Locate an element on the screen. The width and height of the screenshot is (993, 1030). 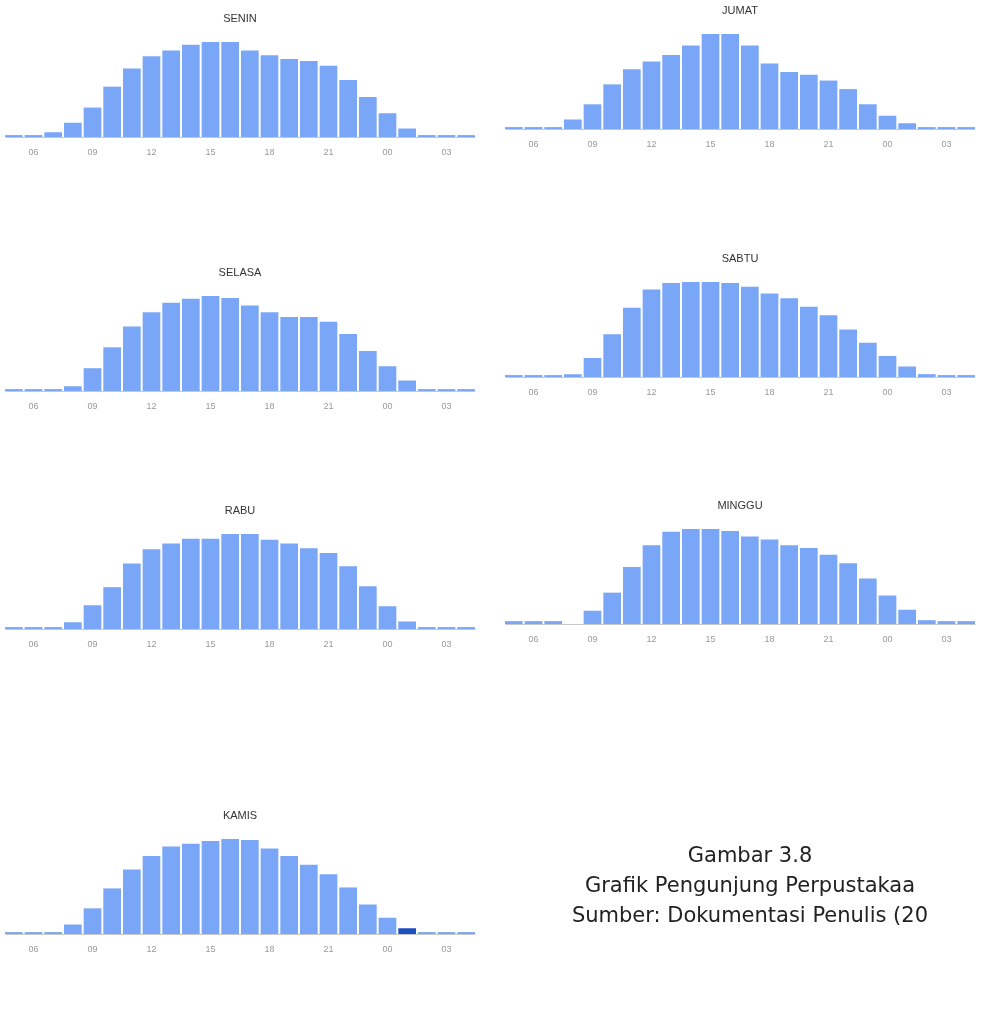
chart-title: SENIN is located at coordinates (240, 18).